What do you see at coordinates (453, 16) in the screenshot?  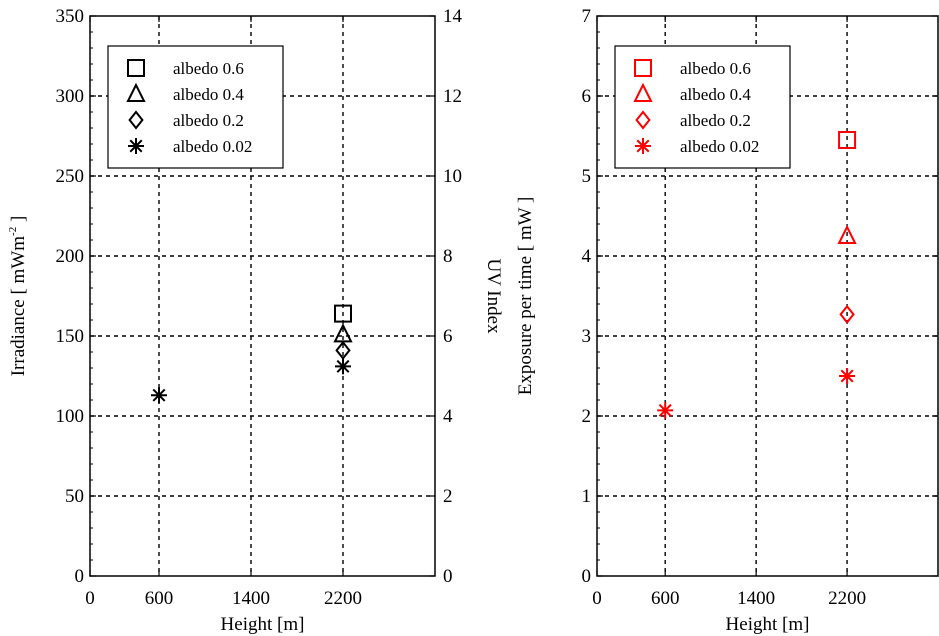 I see `y2-tick-label: 14` at bounding box center [453, 16].